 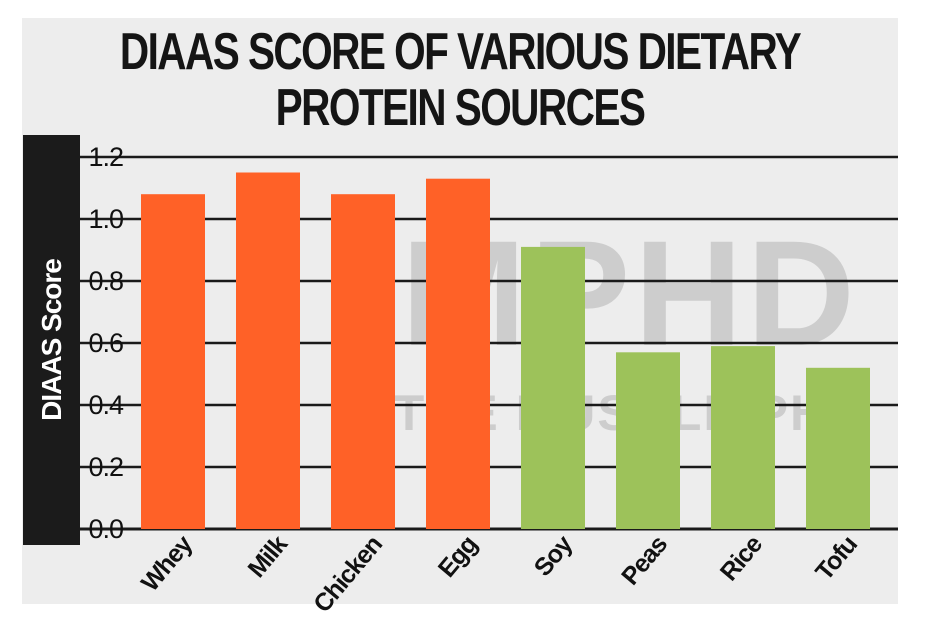 I want to click on x-tick-label: Chicken, so click(x=347, y=574).